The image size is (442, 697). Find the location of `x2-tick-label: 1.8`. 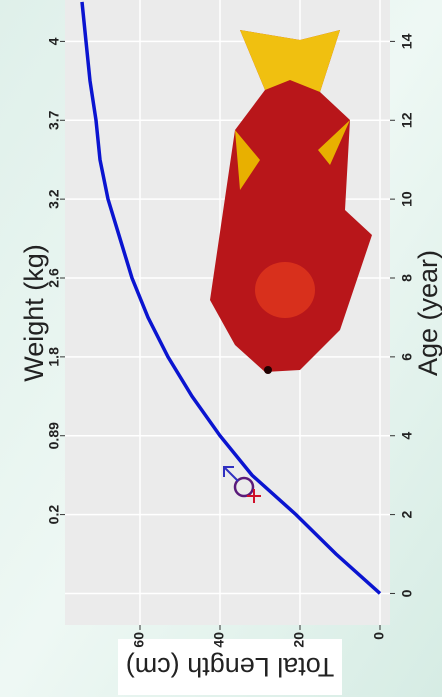

x2-tick-label: 1.8 is located at coordinates (54, 357).